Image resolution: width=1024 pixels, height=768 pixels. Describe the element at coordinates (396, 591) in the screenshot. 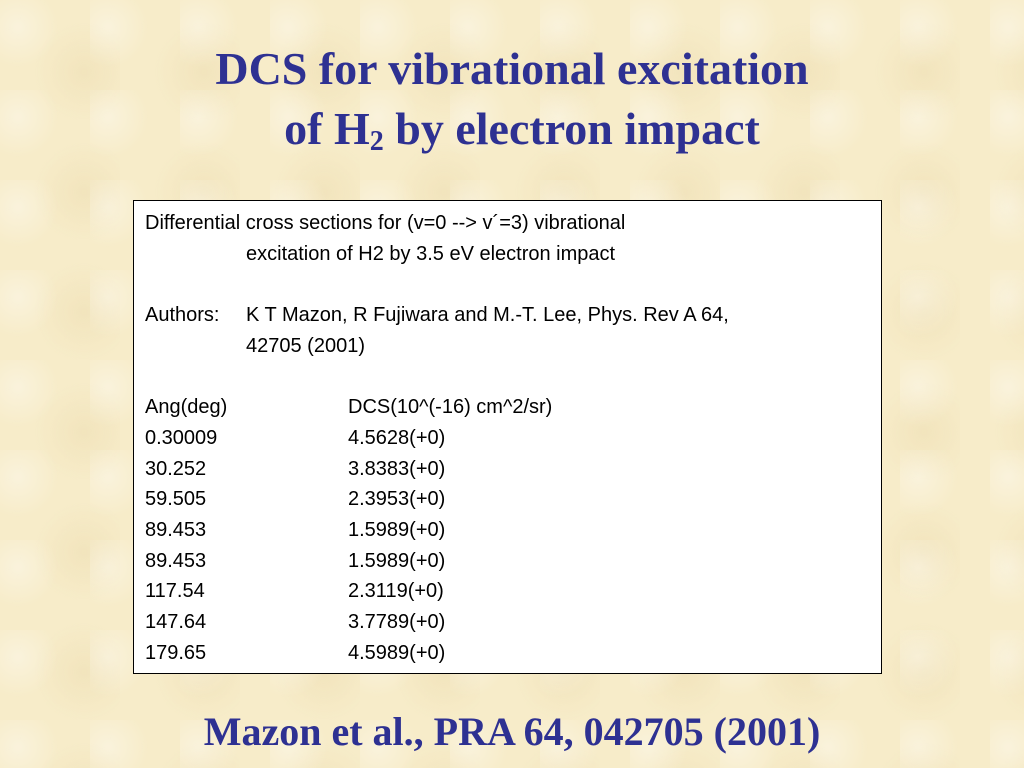

I see `table-cell: 2.3119(+0)` at that location.